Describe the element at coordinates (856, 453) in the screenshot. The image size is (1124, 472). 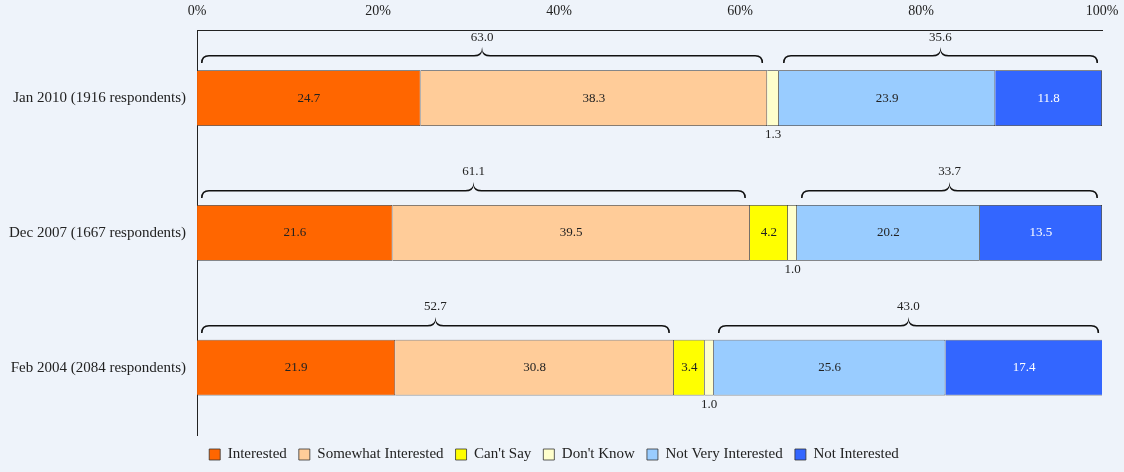
I see `legend-label: Not Interested` at that location.